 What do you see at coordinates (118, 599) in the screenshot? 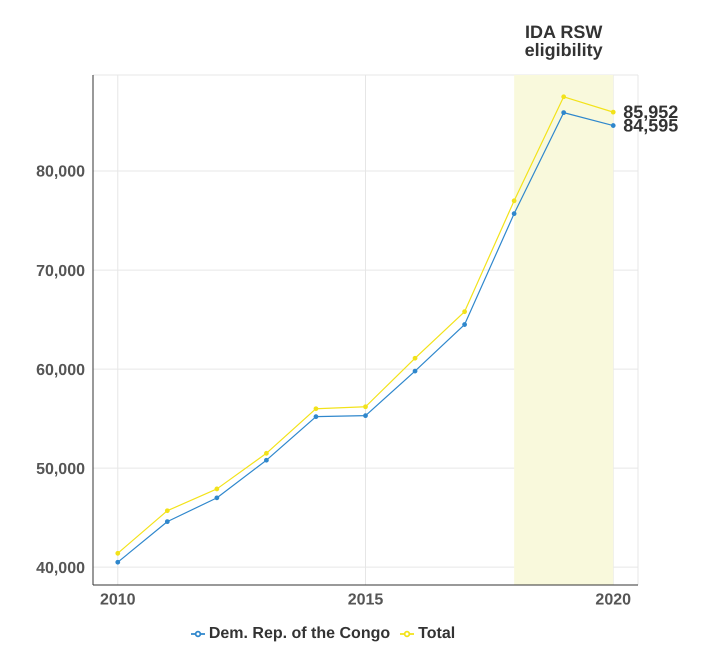
I see `x-tick-label: 2010` at bounding box center [118, 599].